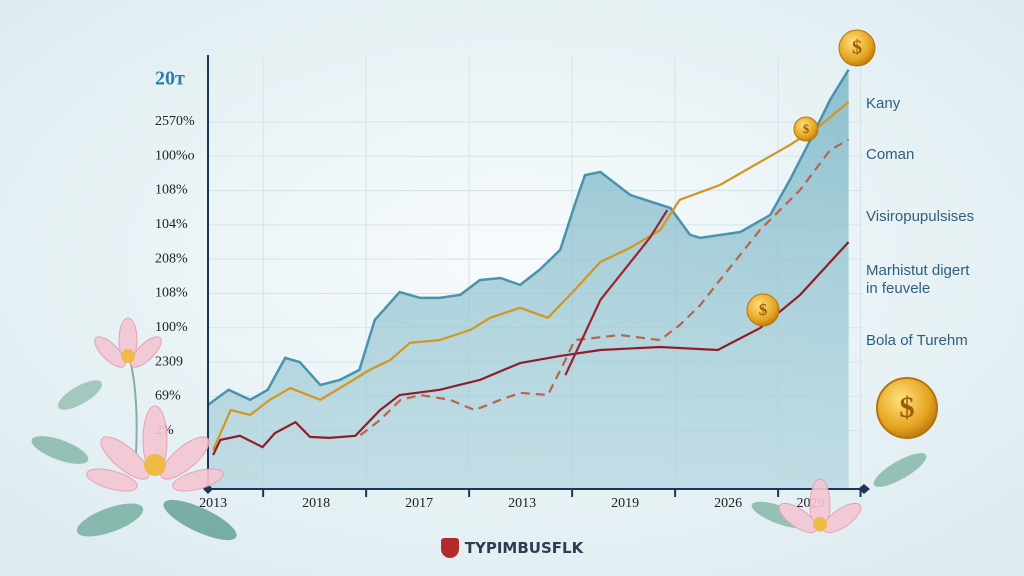 The image size is (1024, 576). I want to click on x-tick-label: 2026, so click(728, 503).